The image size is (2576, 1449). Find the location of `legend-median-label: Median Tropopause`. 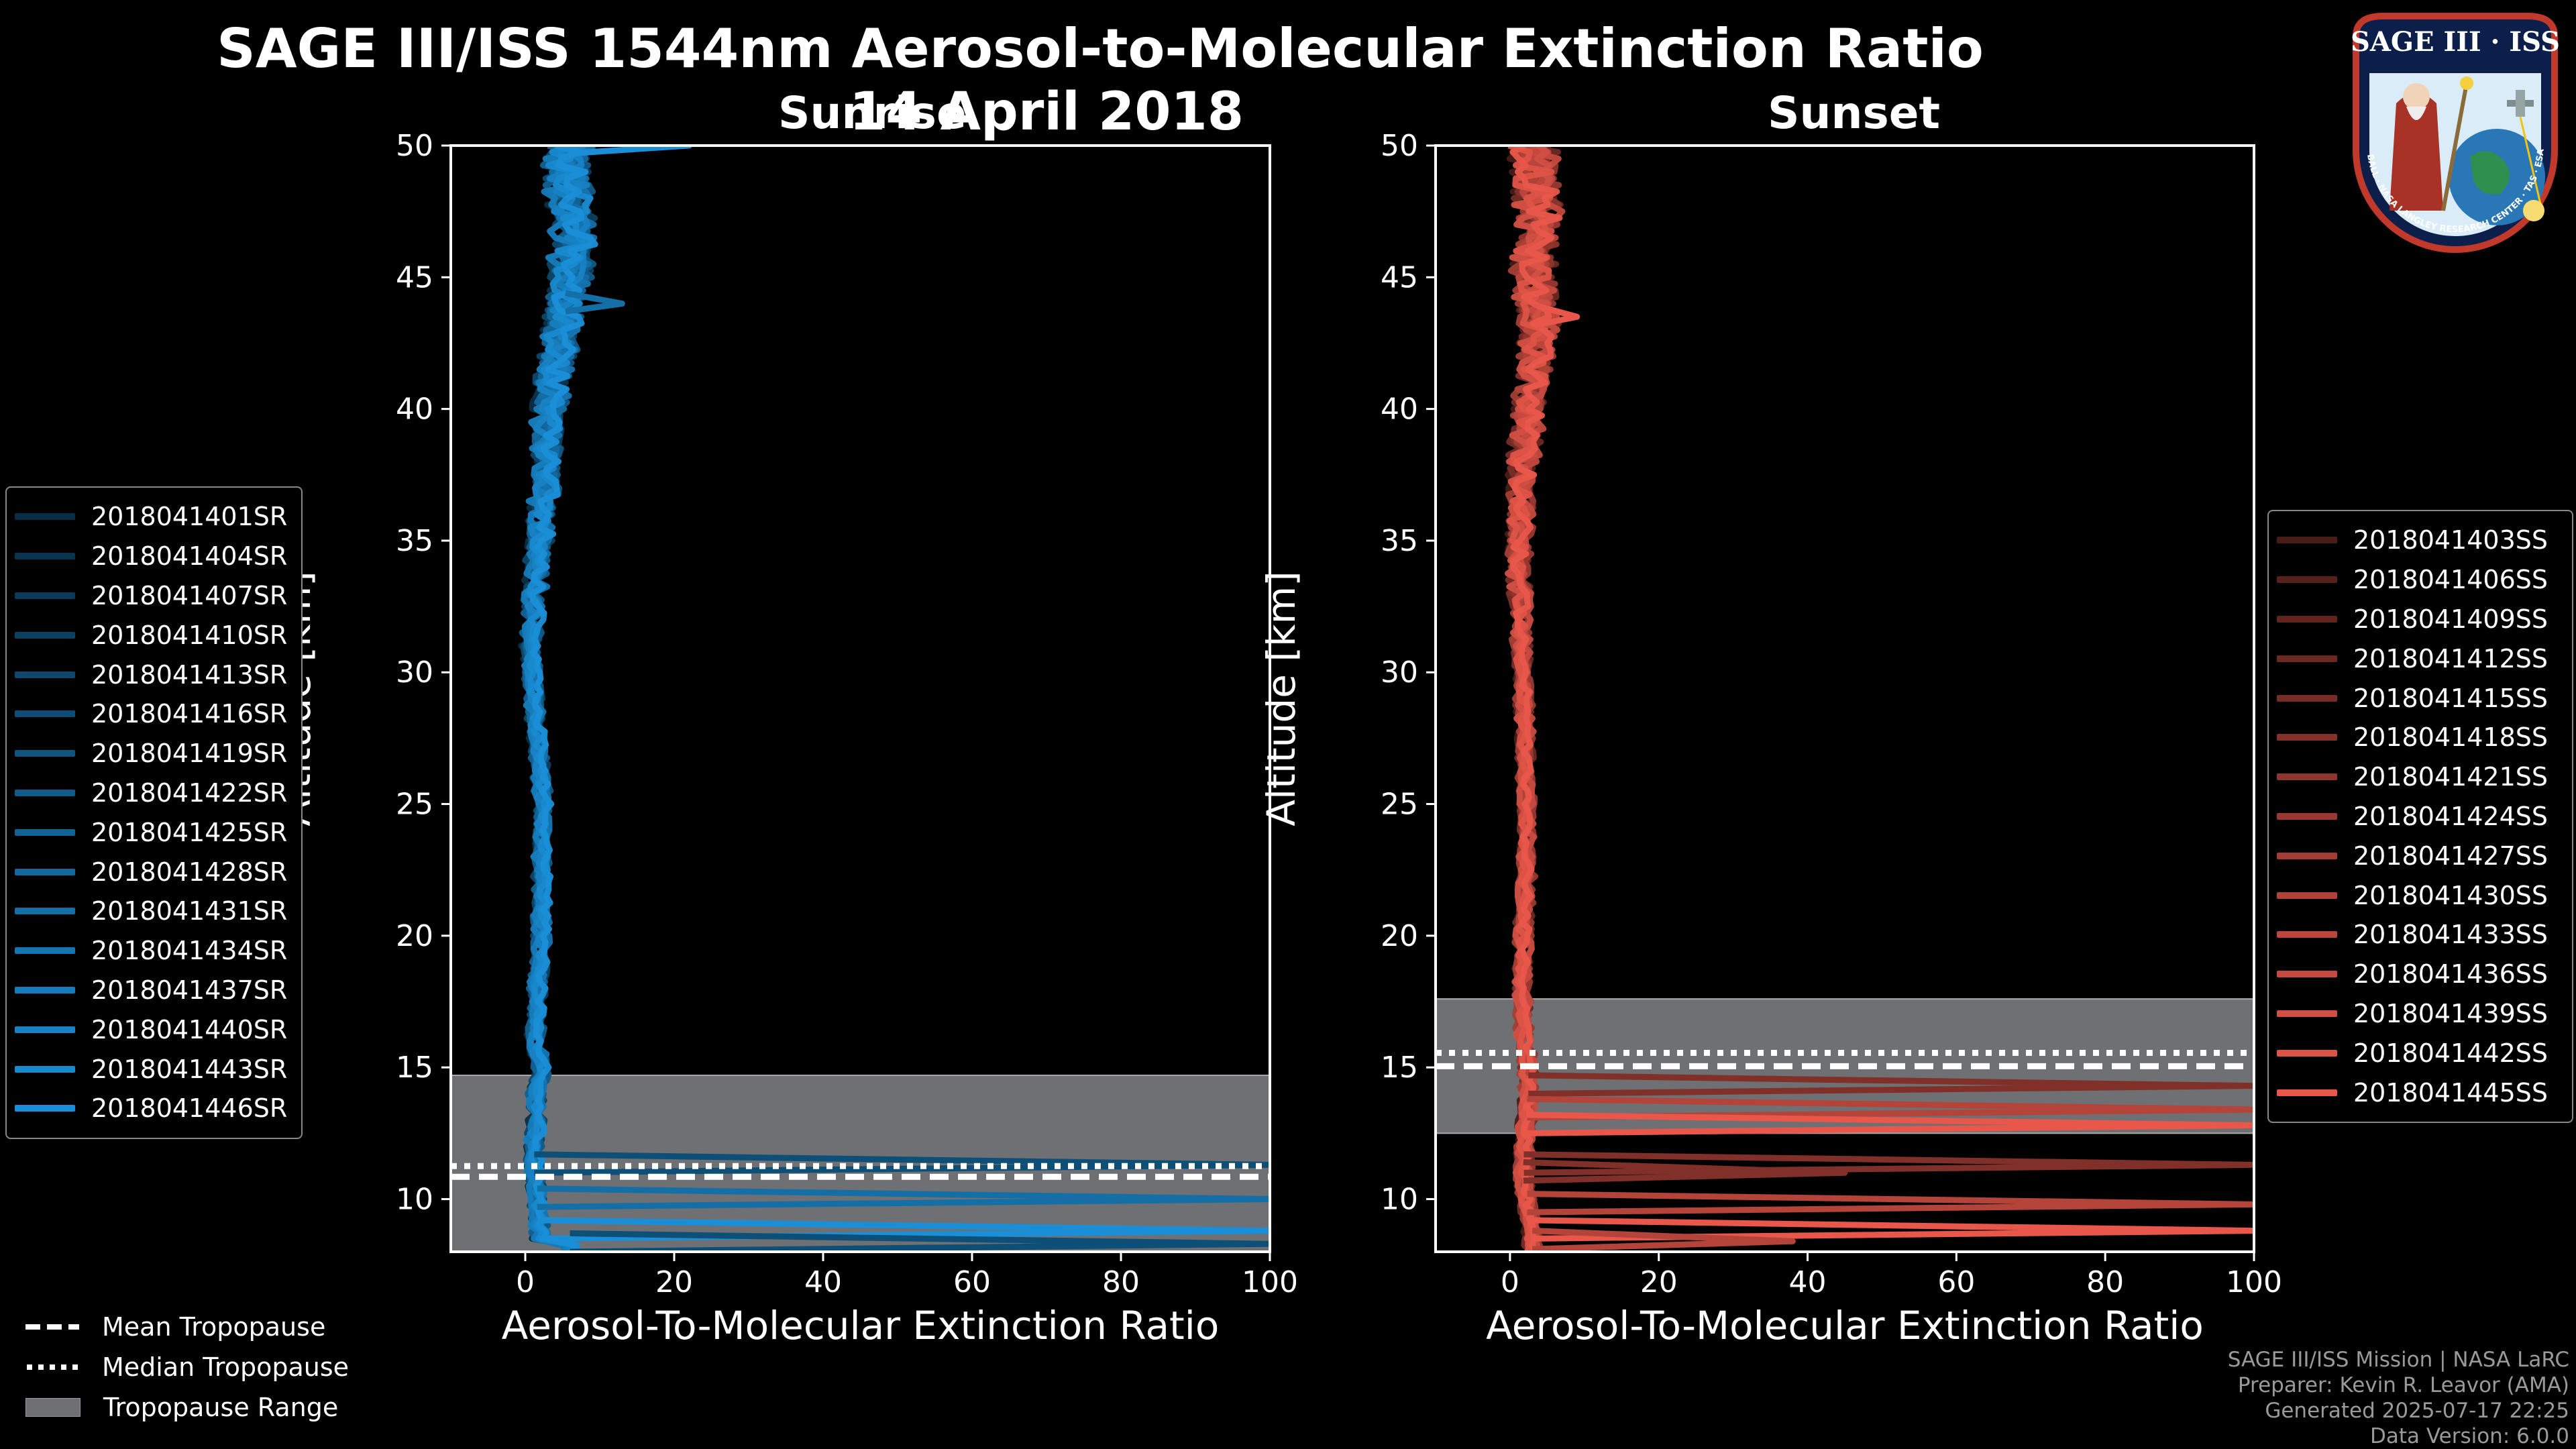

legend-median-label: Median Tropopause is located at coordinates (225, 1367).